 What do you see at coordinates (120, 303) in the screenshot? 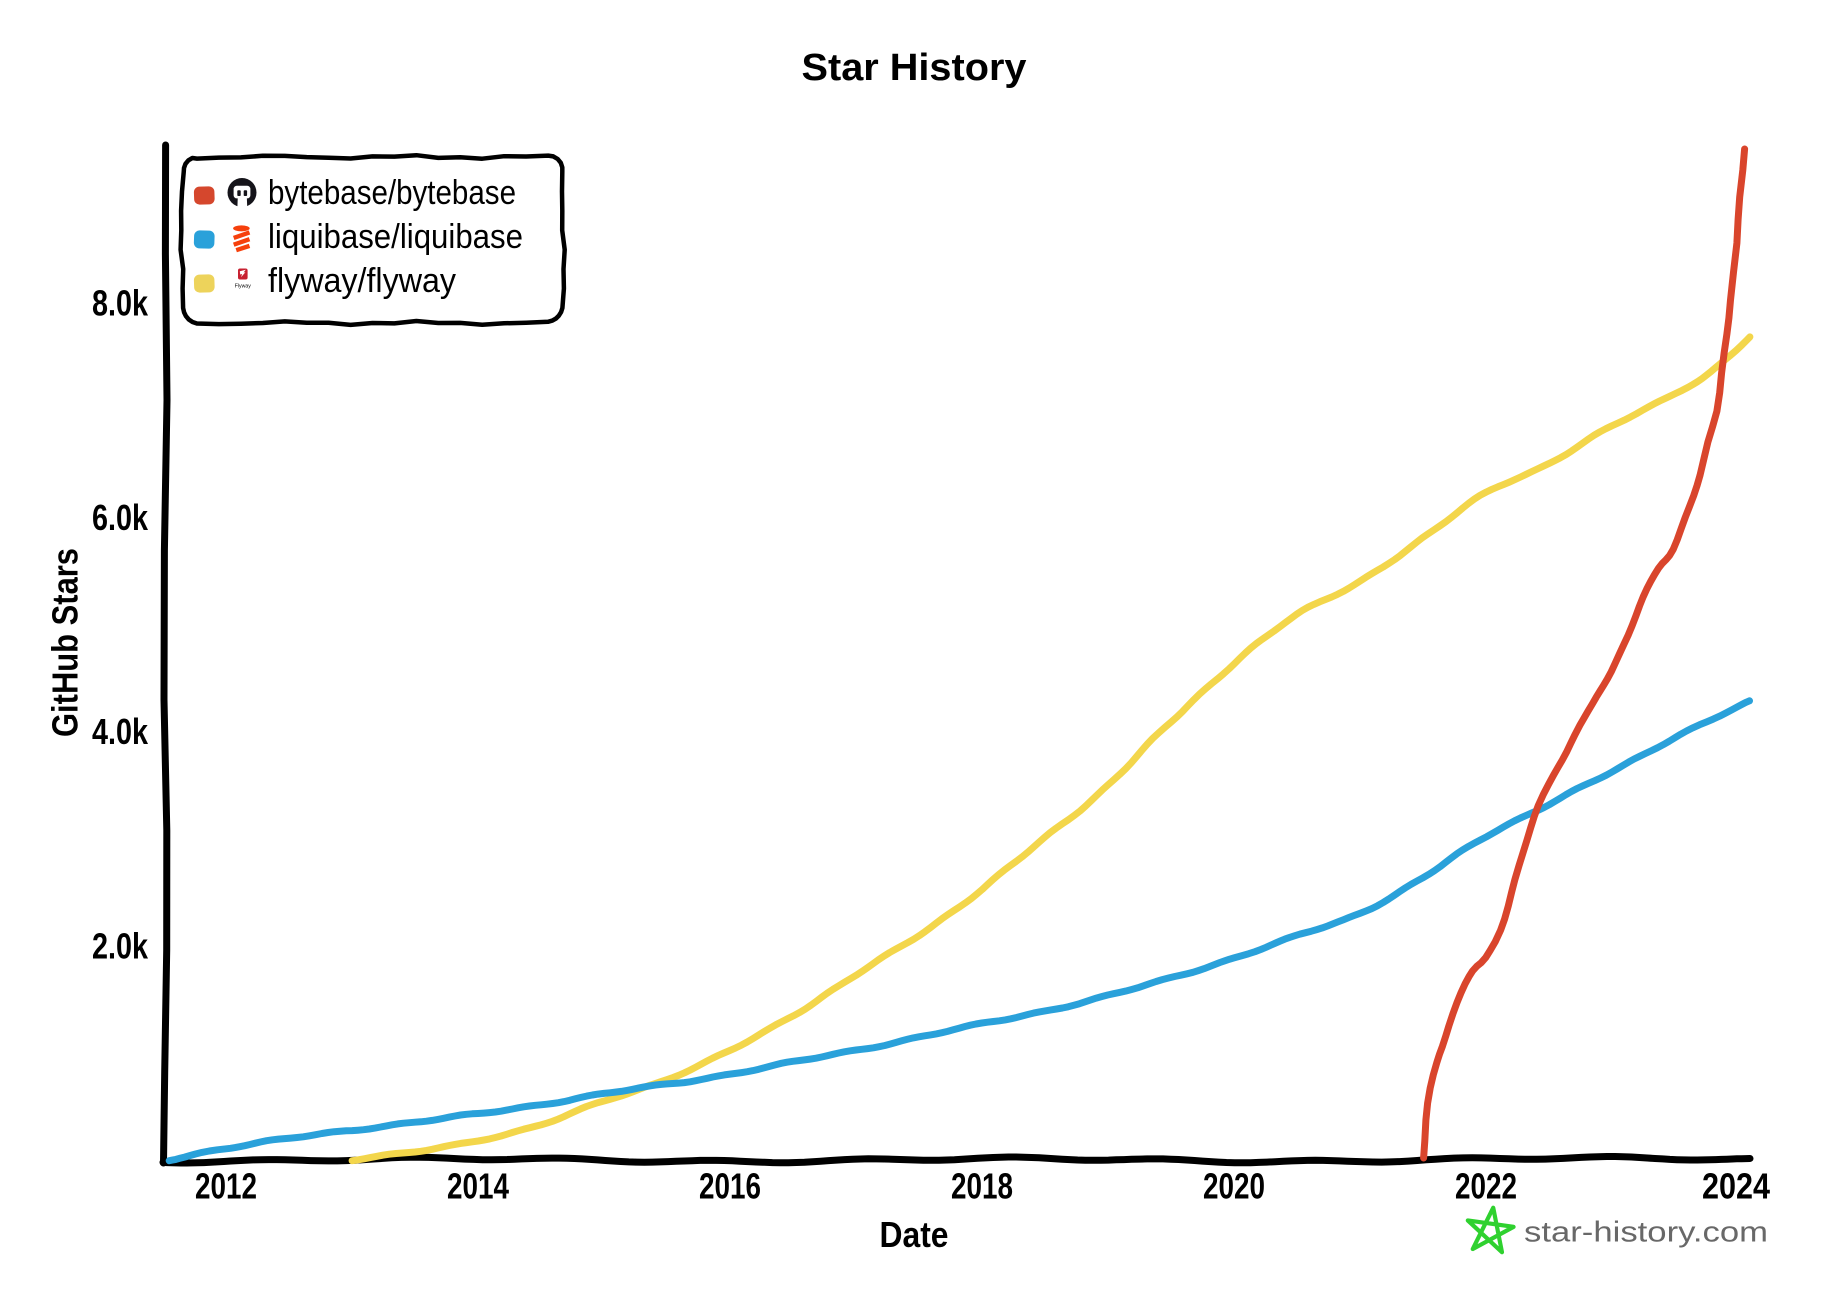
I see `svg-text: 8.0k` at bounding box center [120, 303].